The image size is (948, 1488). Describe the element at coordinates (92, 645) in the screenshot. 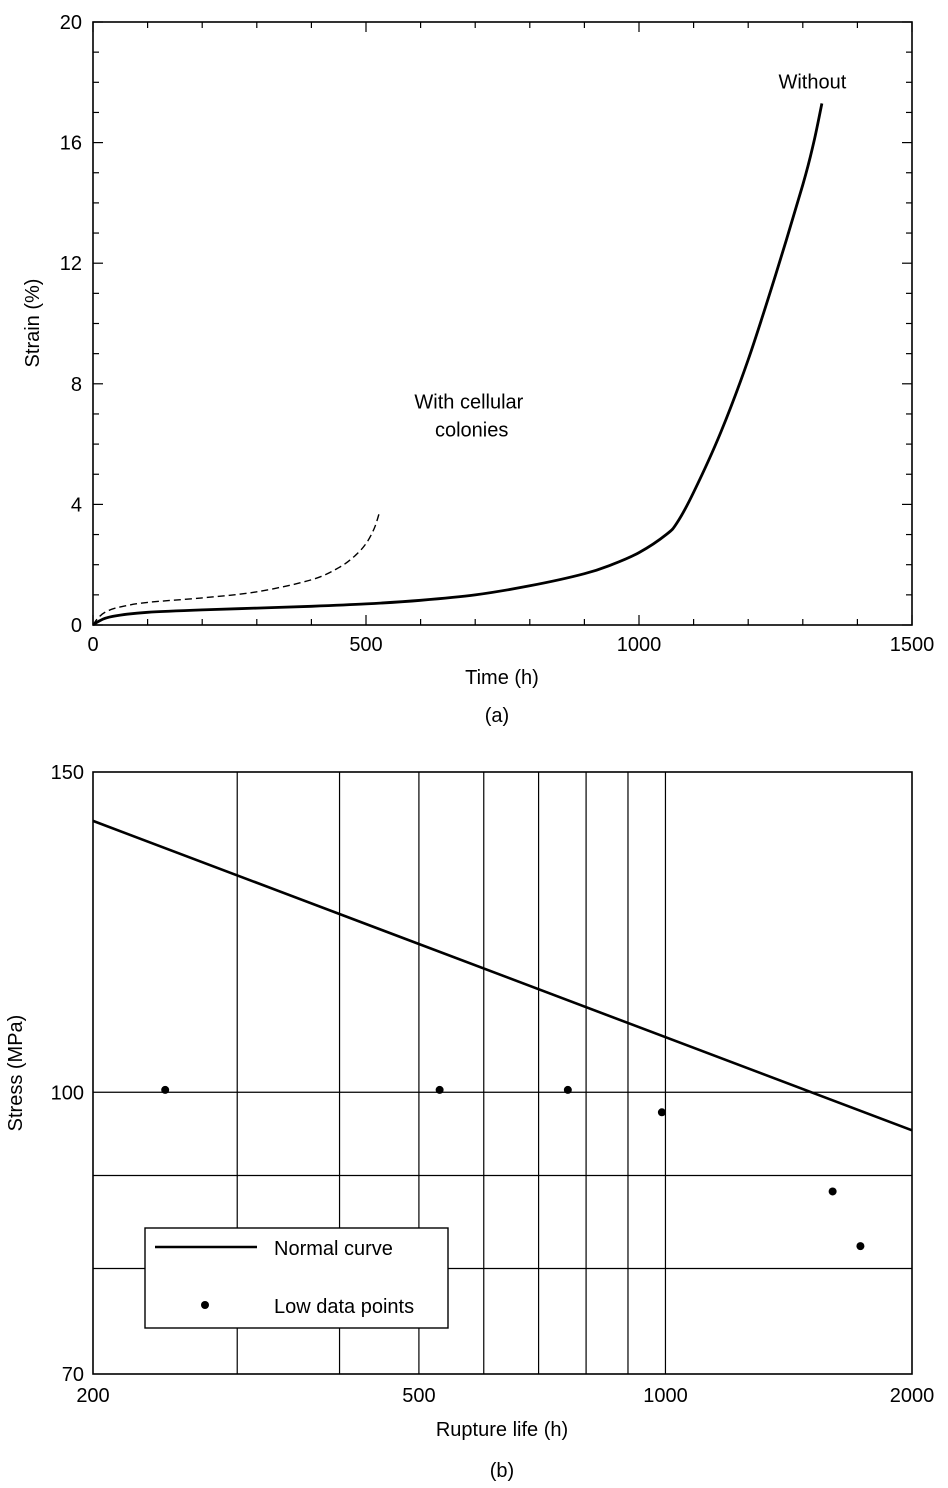

I see `x-tick-label: 0` at that location.